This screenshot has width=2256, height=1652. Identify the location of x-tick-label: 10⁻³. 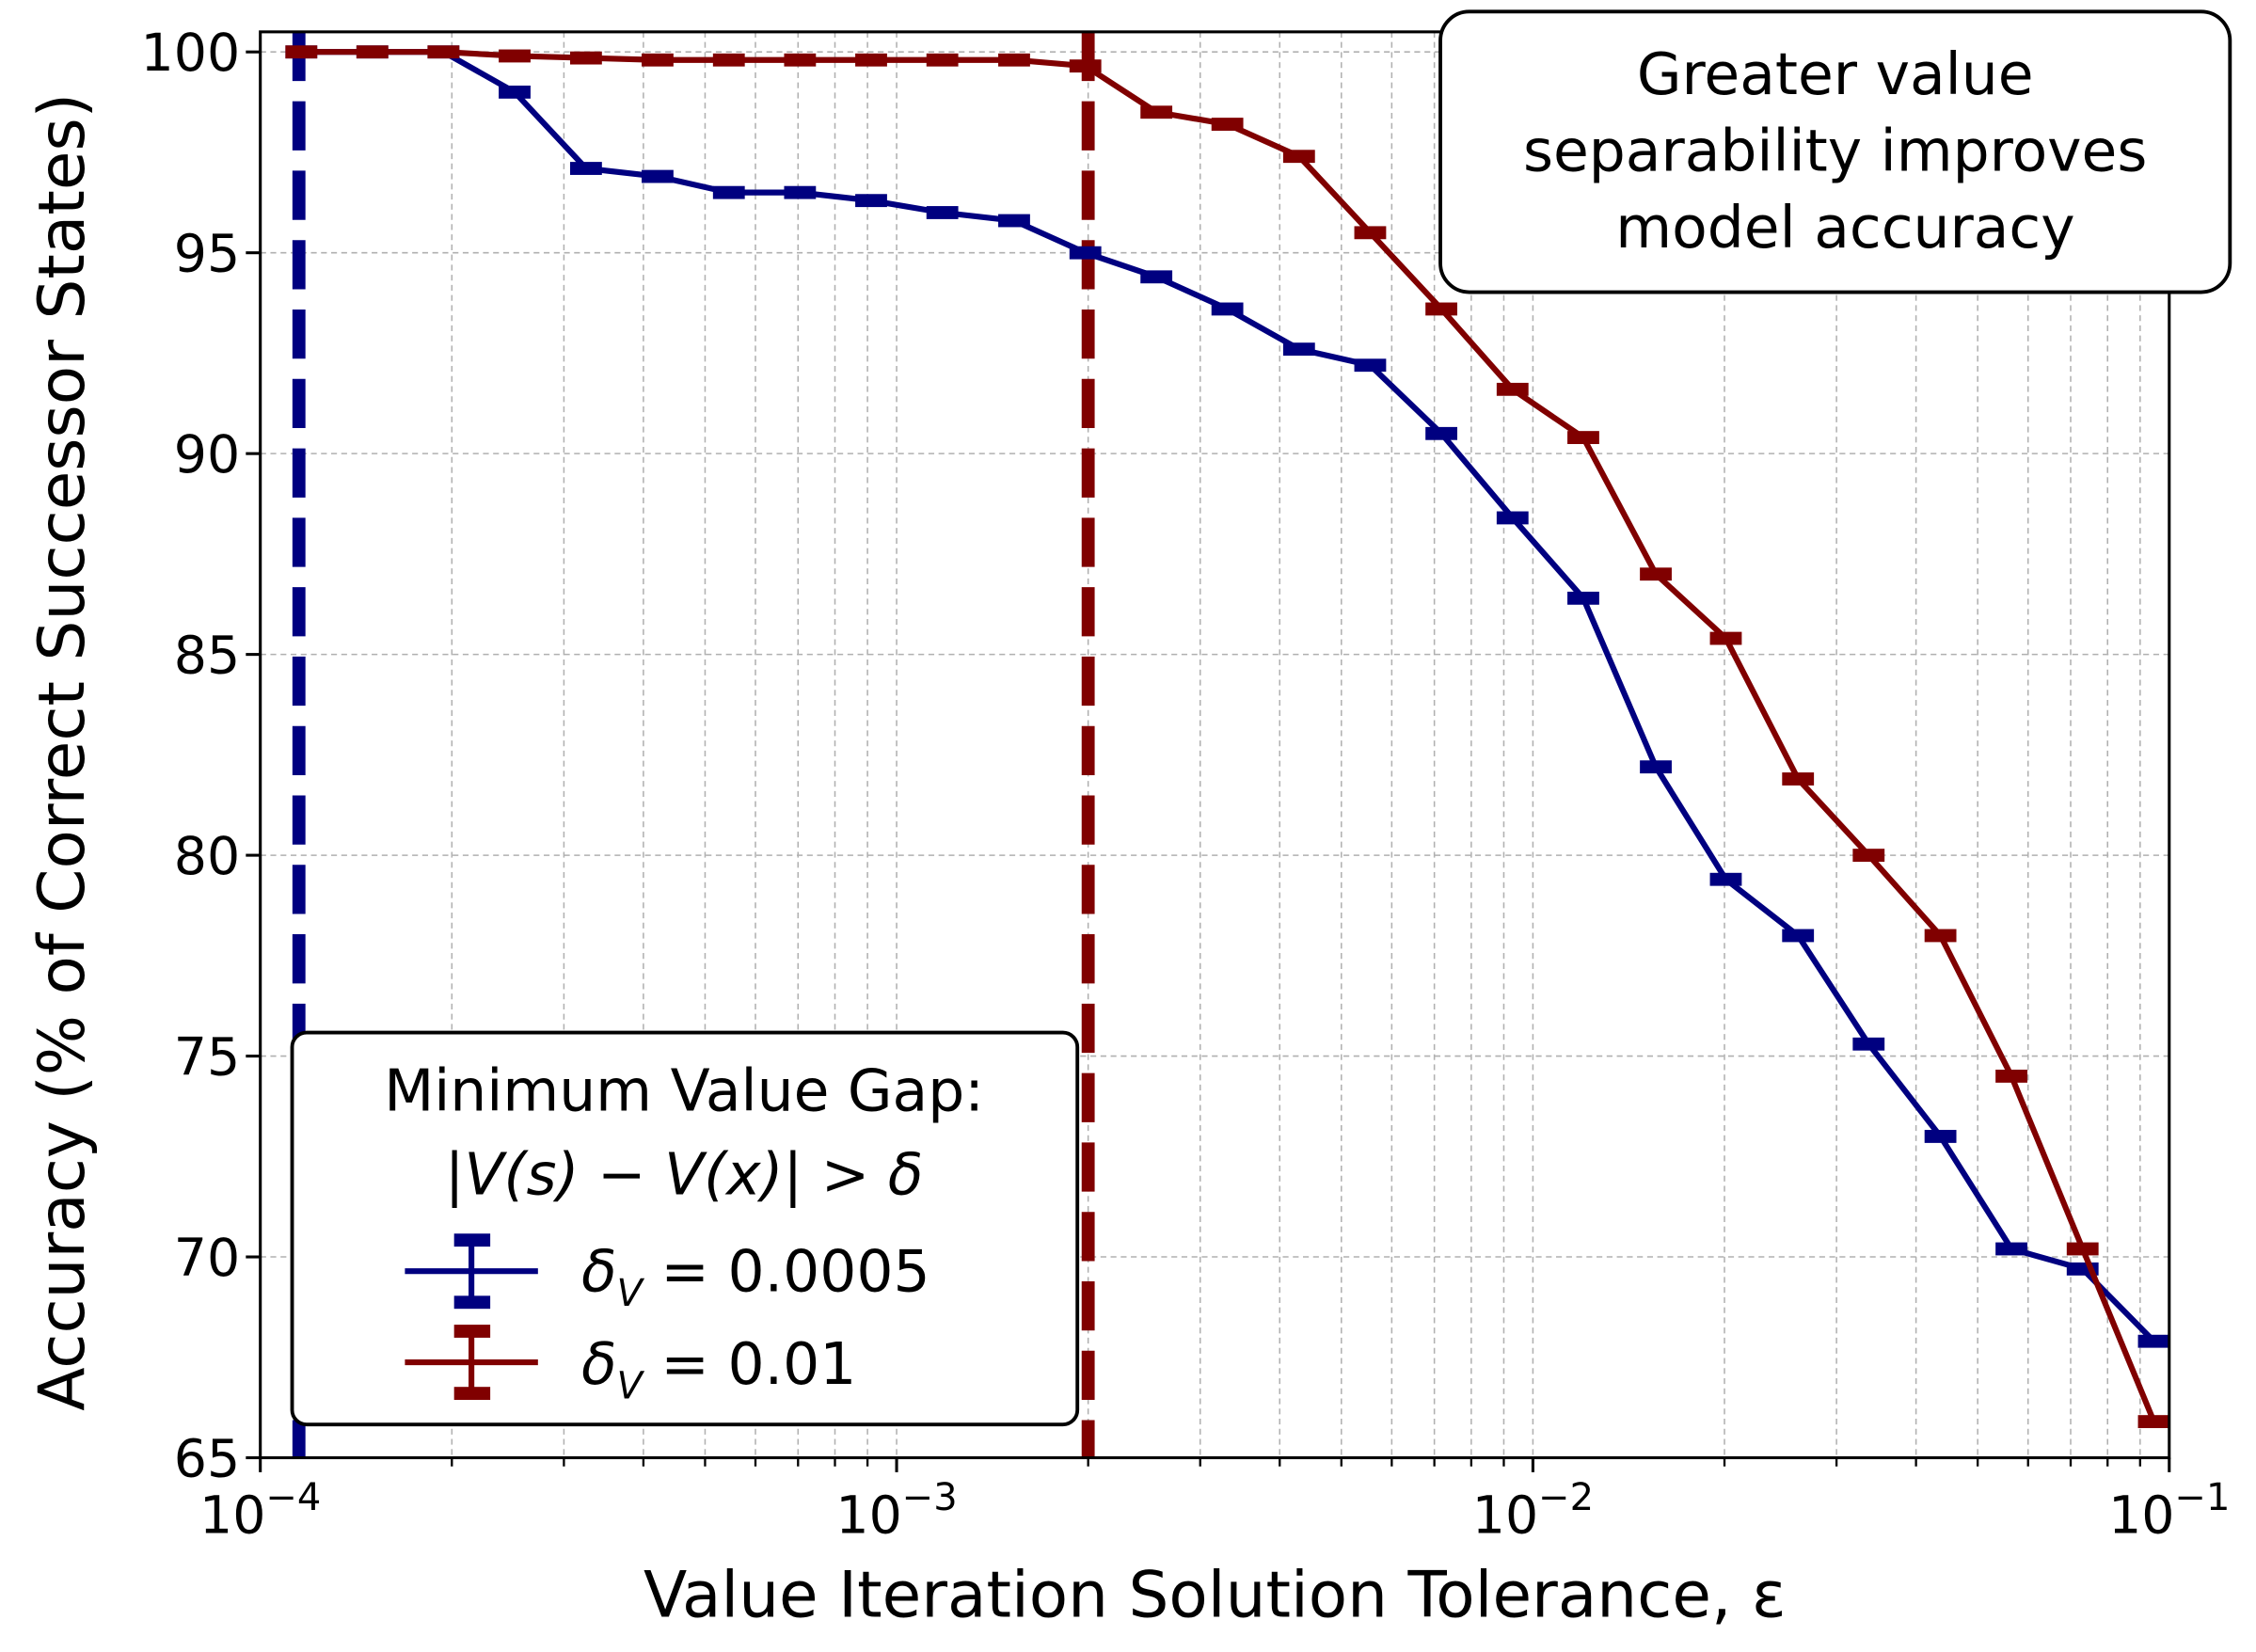
(896, 1511).